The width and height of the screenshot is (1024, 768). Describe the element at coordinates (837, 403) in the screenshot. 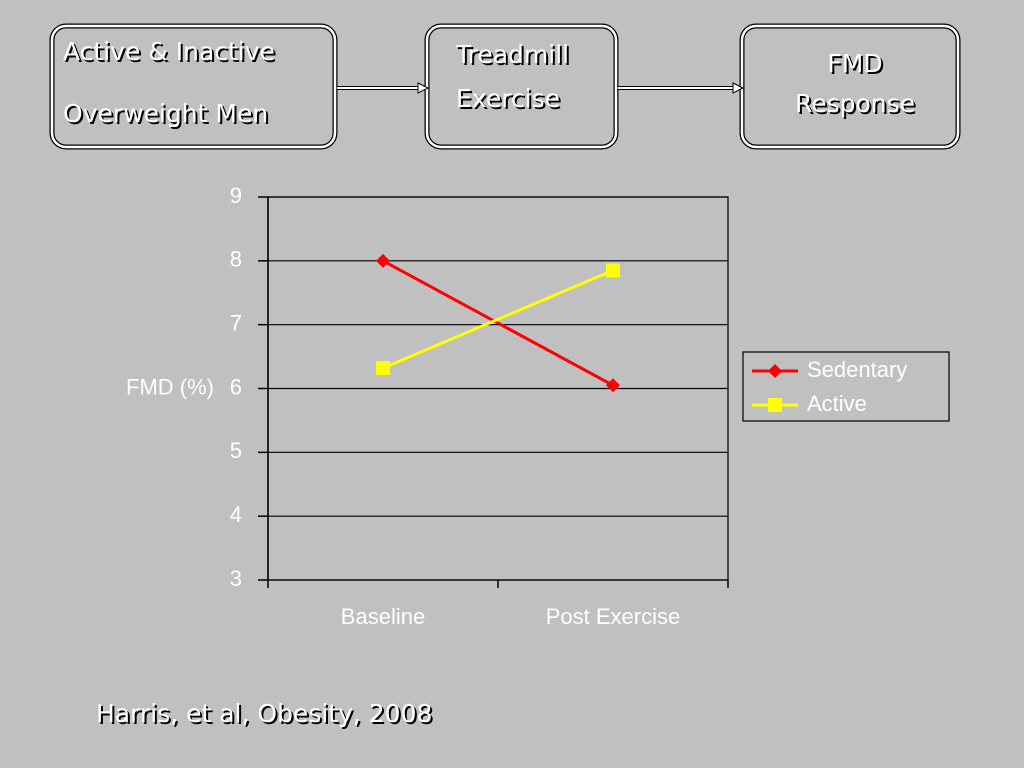

I see `legend-label: Active` at that location.